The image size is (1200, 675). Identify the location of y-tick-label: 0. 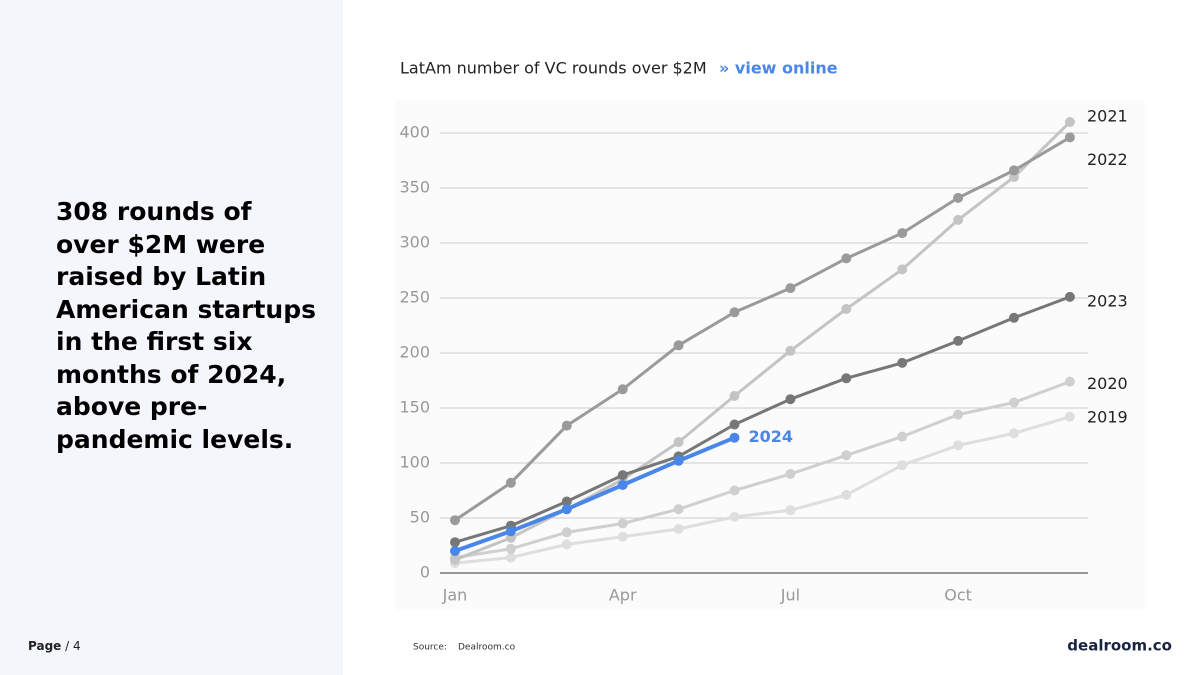
(425, 572).